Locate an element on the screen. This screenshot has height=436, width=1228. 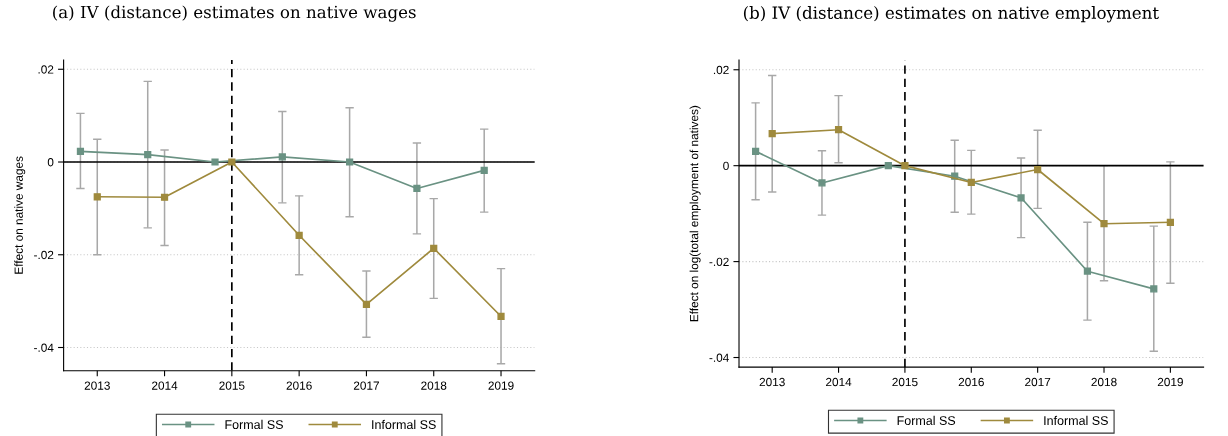
y-axis-title: Effect on native wages is located at coordinates (20, 215).